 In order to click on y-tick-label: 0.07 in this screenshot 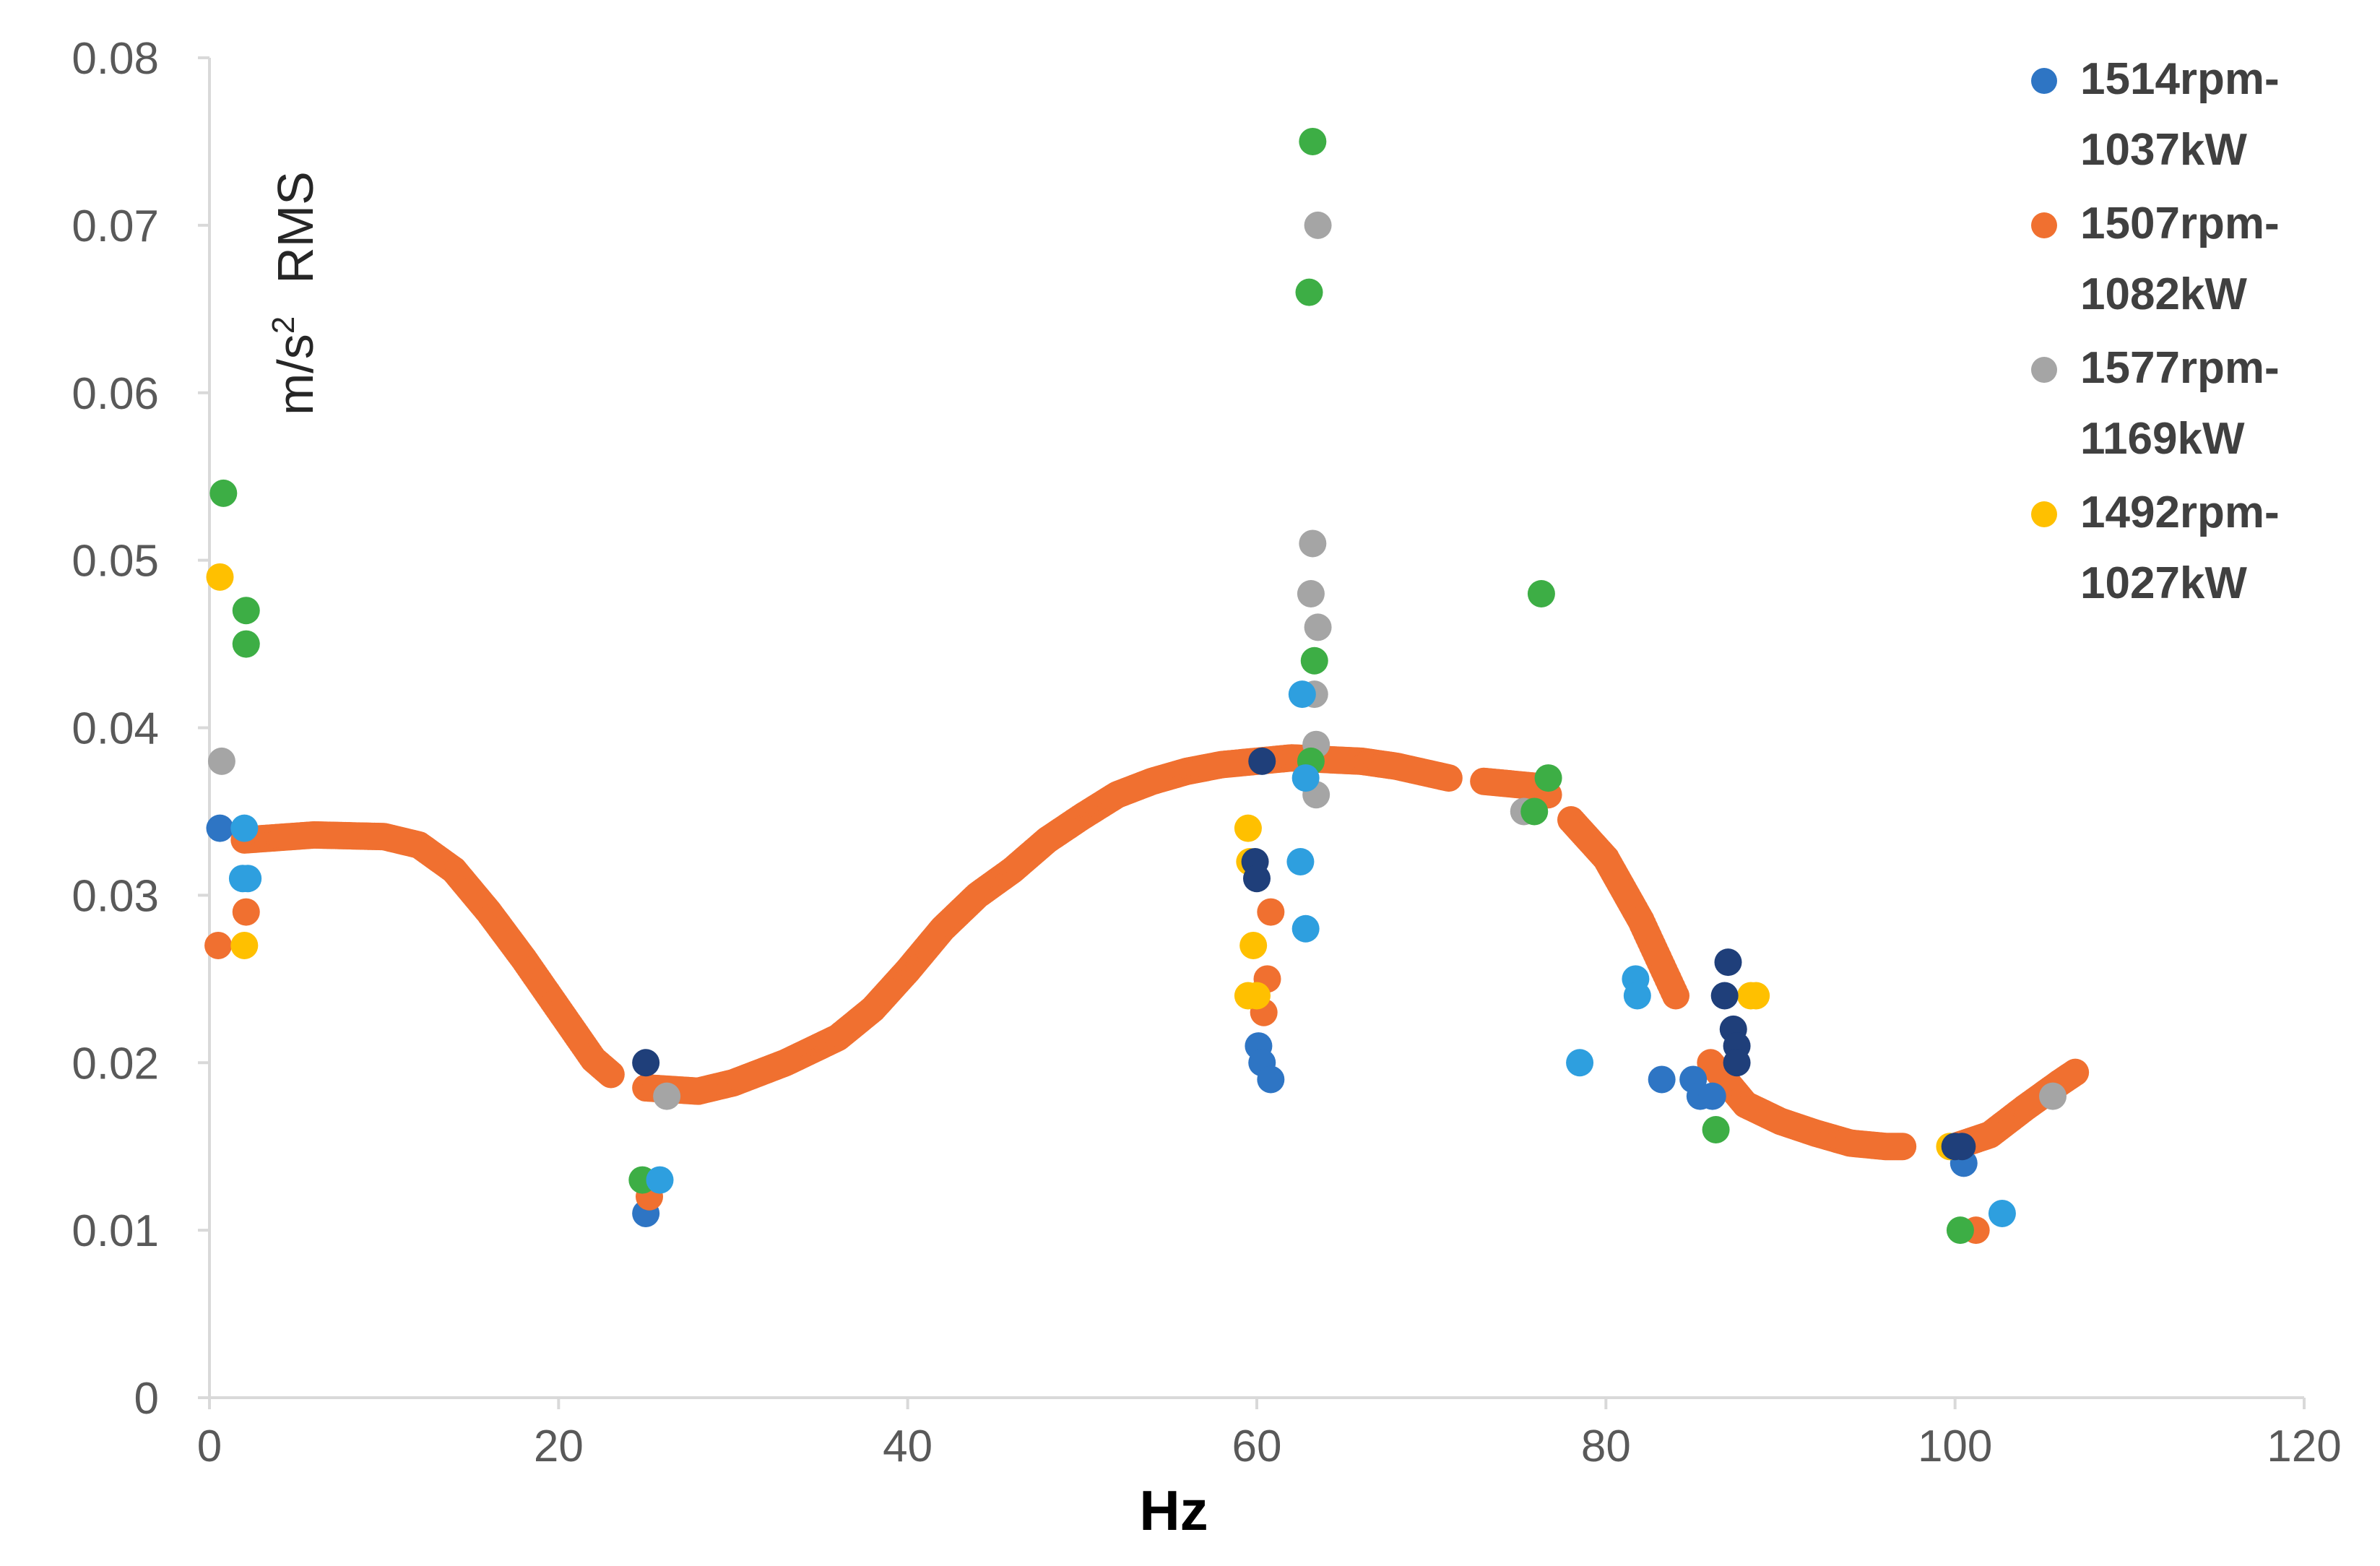, I will do `click(115, 227)`.